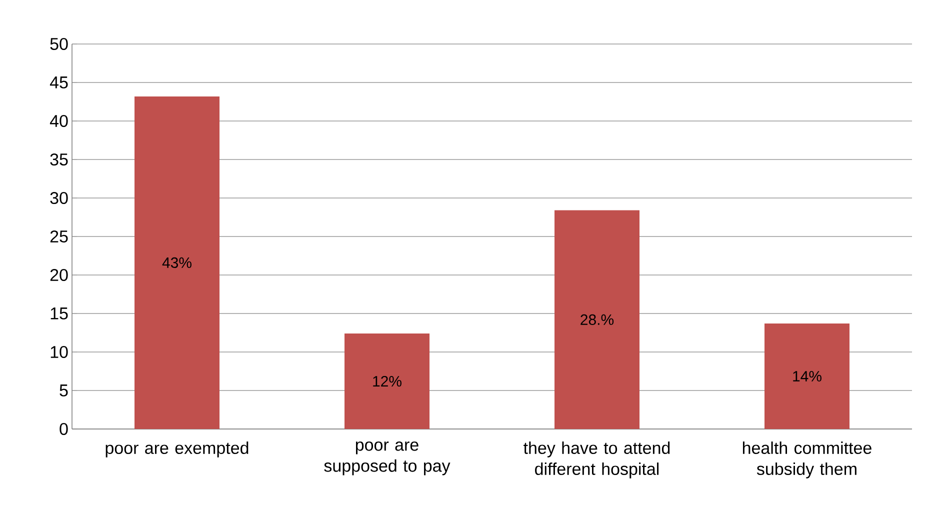  What do you see at coordinates (597, 460) in the screenshot?
I see `x-tick-label: they have to attend different hospital` at bounding box center [597, 460].